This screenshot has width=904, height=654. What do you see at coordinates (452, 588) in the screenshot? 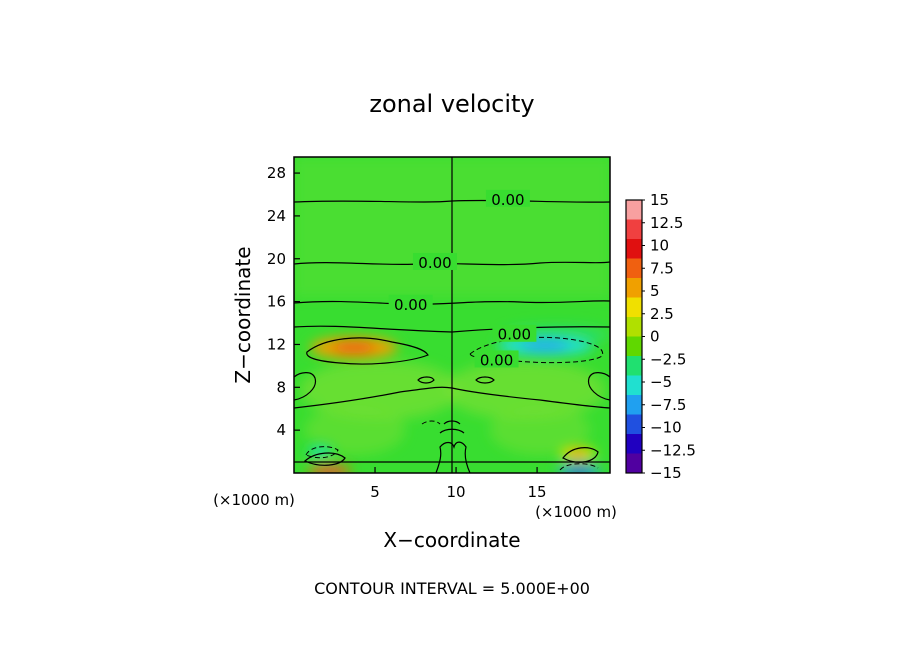
I see `contour-interval-note: CONTOUR INTERVAL = 5.000E+00` at bounding box center [452, 588].